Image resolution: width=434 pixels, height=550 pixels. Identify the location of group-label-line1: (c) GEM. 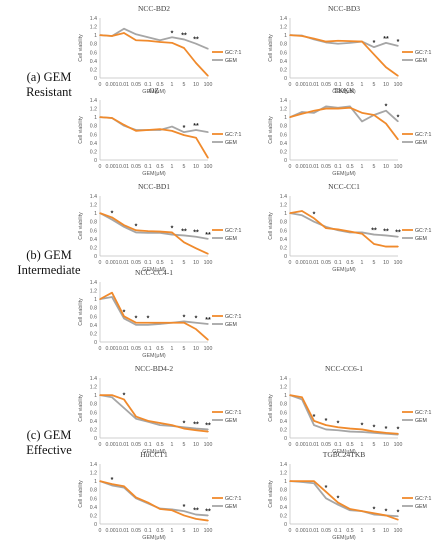
(49, 435).